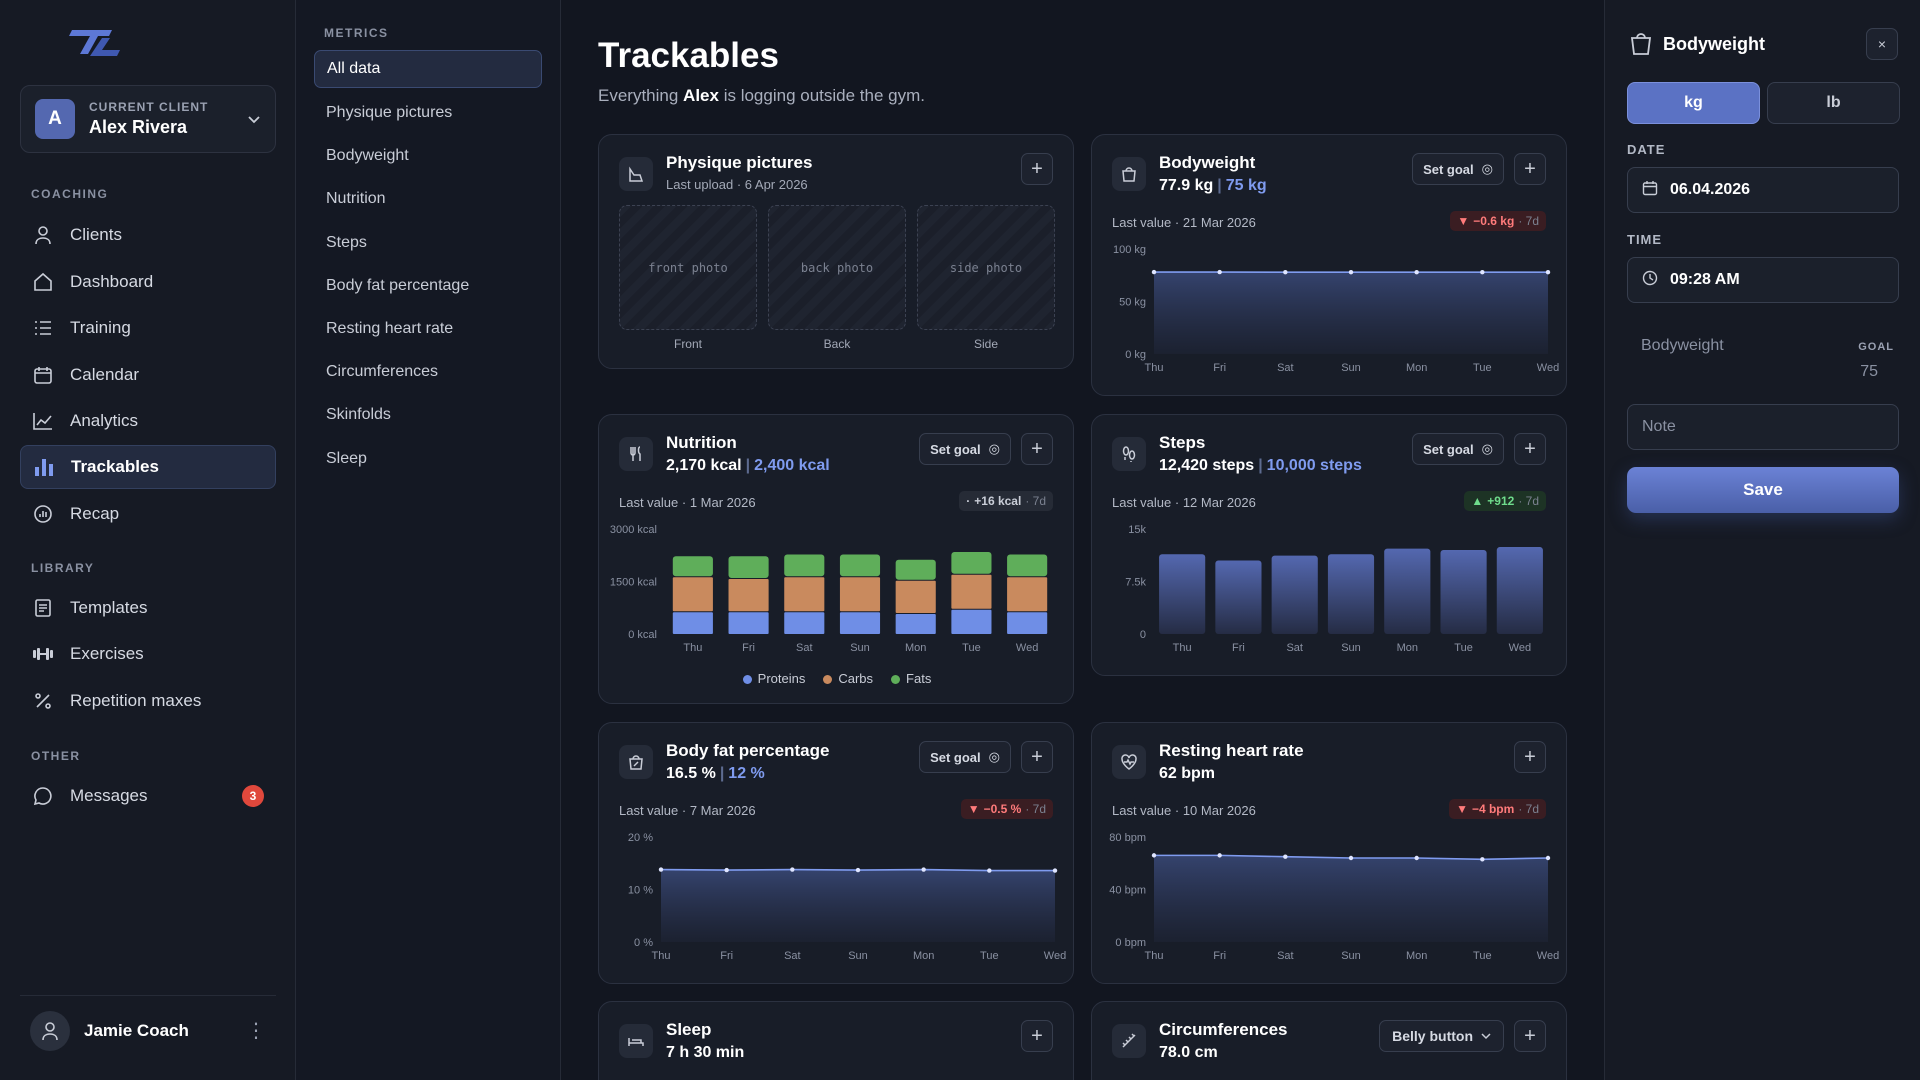  Describe the element at coordinates (104, 420) in the screenshot. I see `nav-label: Analytics` at that location.